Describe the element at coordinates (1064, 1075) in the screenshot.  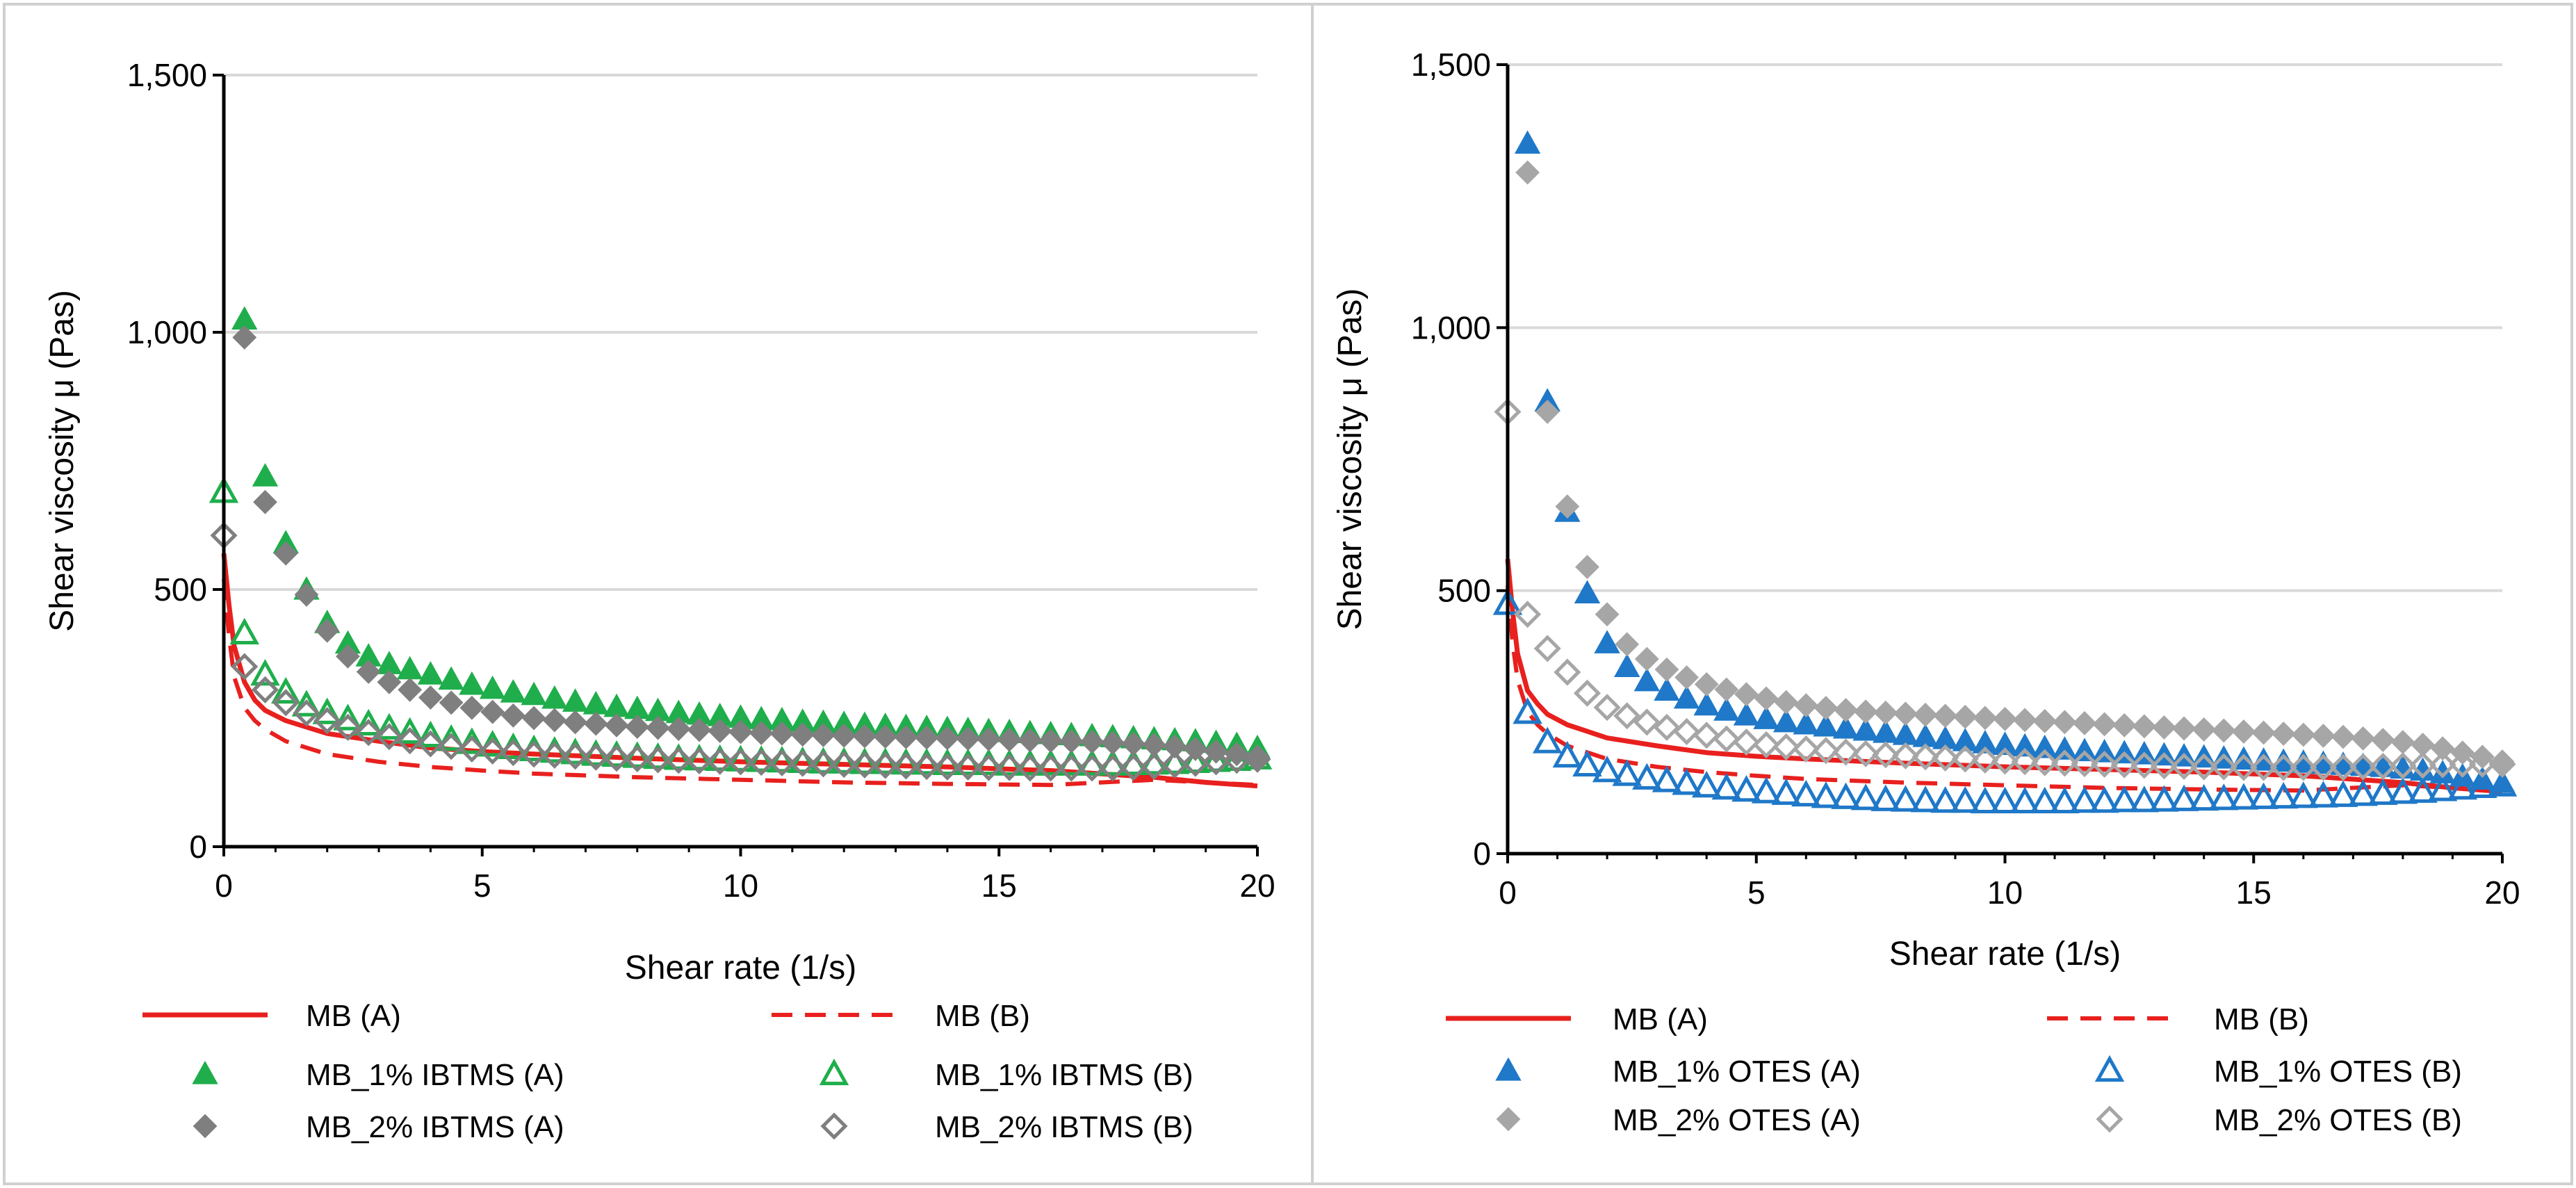
I see `legend-label: MB_1% IBTMS (B)` at that location.